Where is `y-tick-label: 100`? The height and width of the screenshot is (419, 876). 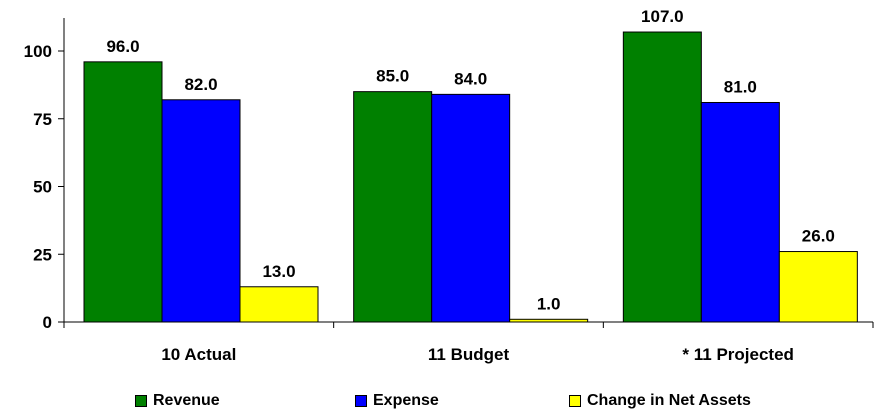
y-tick-label: 100 is located at coordinates (38, 51).